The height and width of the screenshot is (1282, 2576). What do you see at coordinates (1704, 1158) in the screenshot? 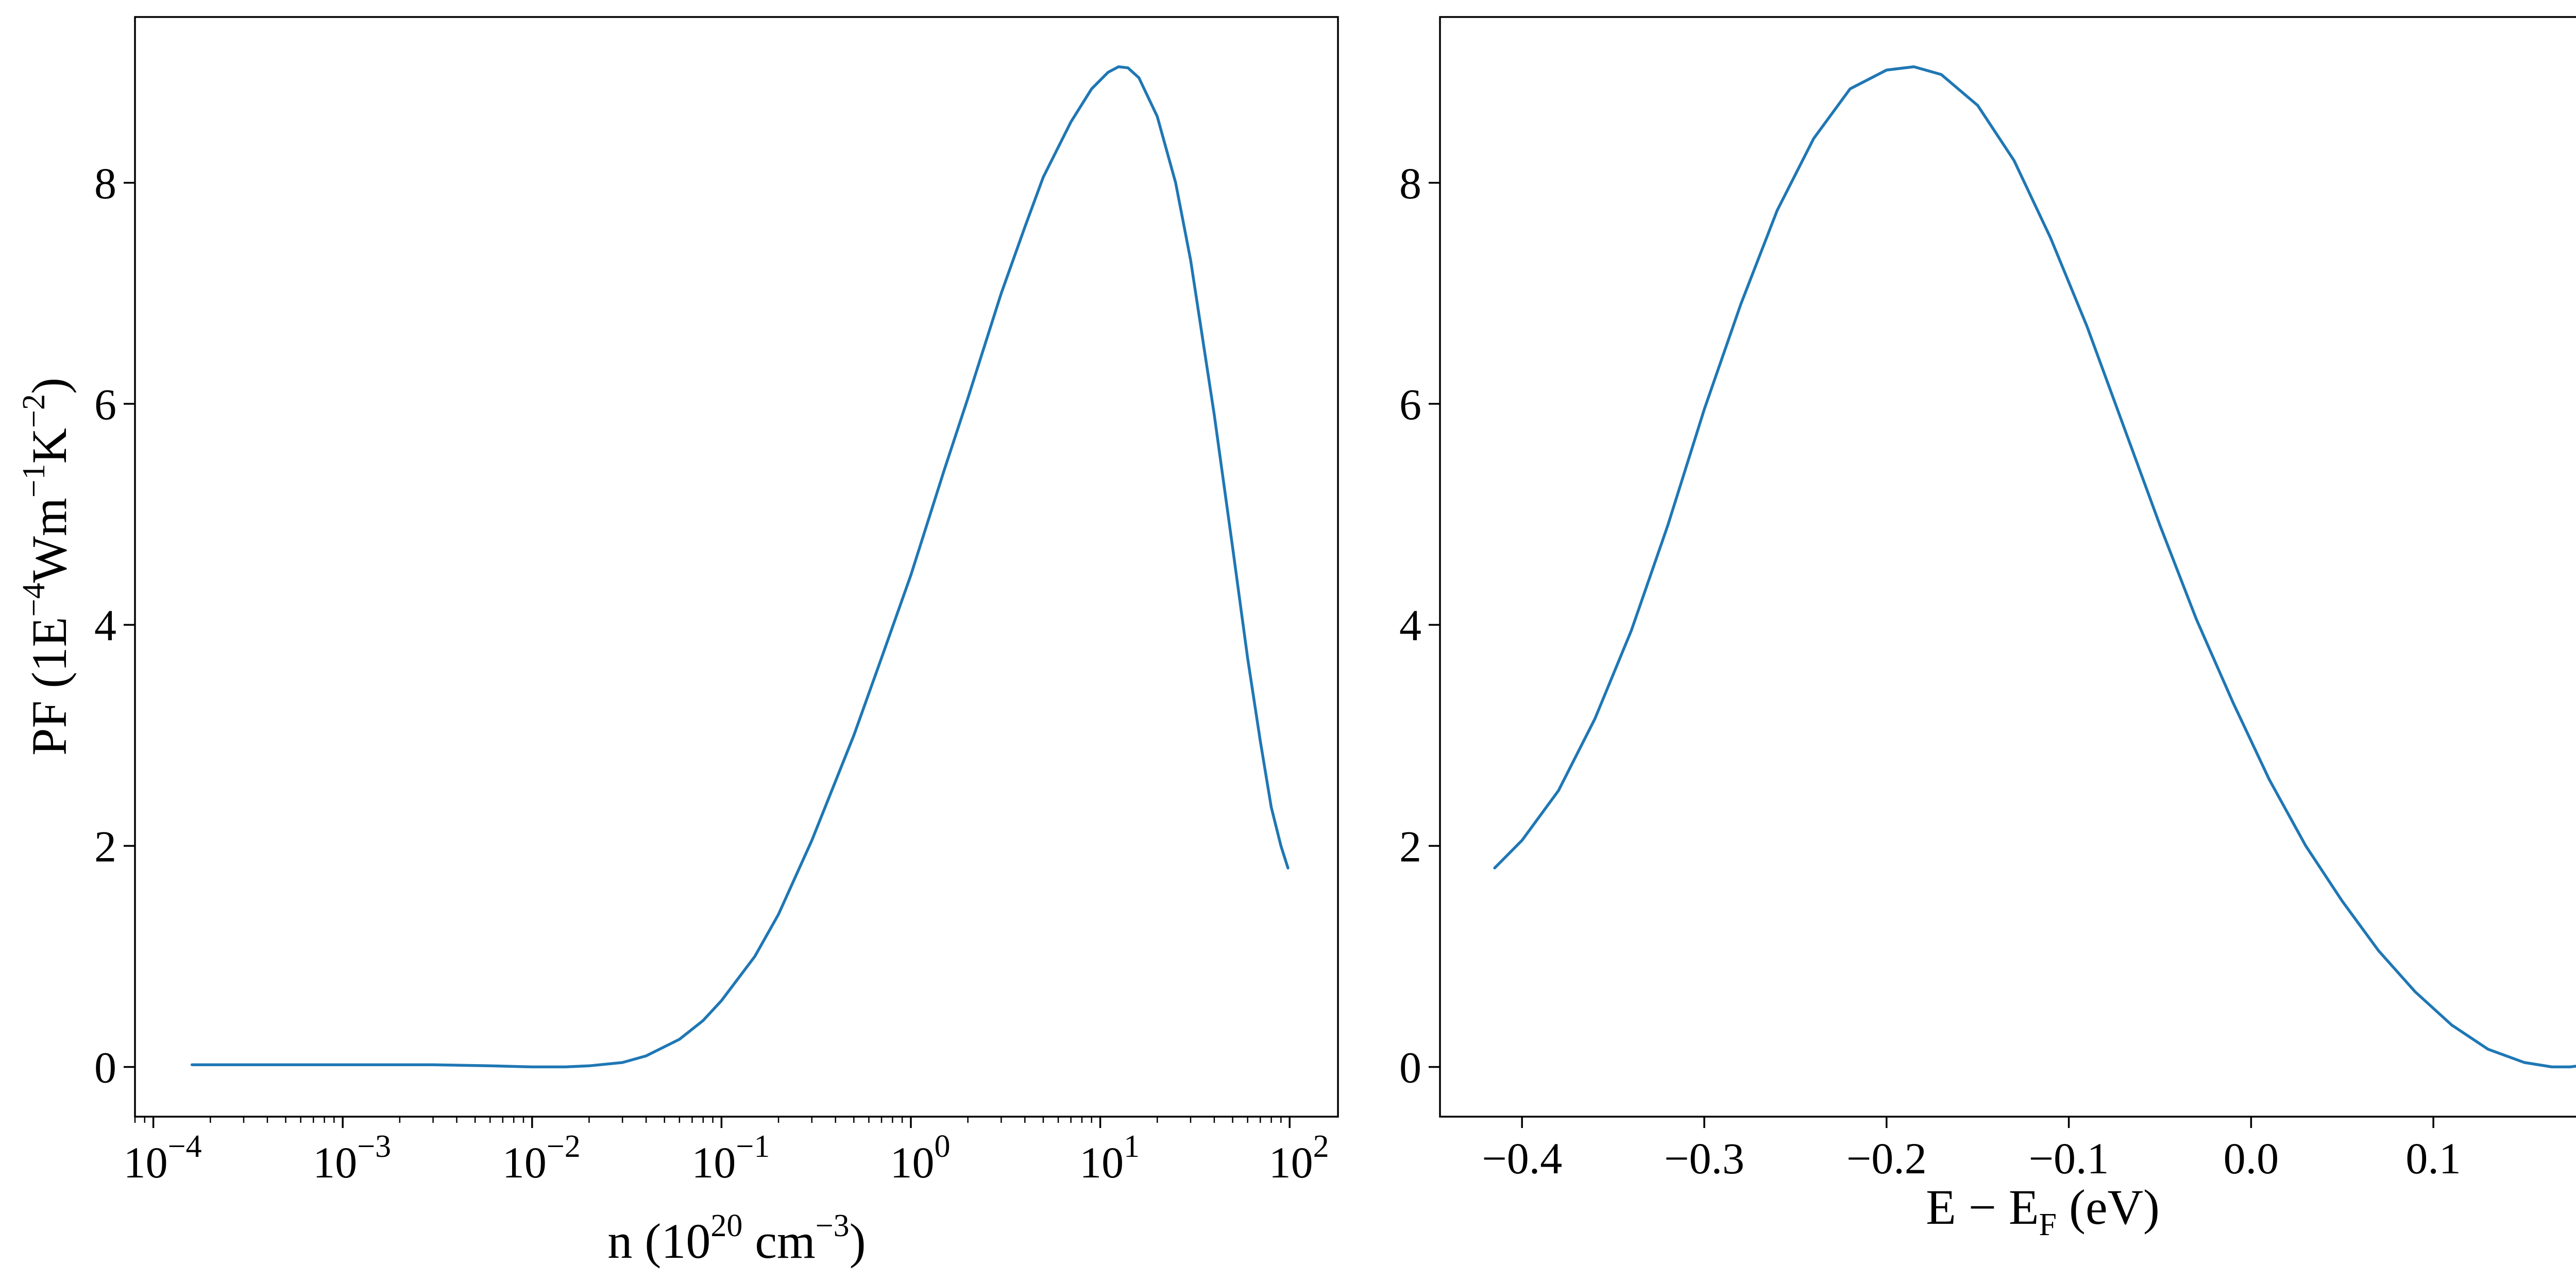
I see `x-tick-label: −0.3` at bounding box center [1704, 1158].